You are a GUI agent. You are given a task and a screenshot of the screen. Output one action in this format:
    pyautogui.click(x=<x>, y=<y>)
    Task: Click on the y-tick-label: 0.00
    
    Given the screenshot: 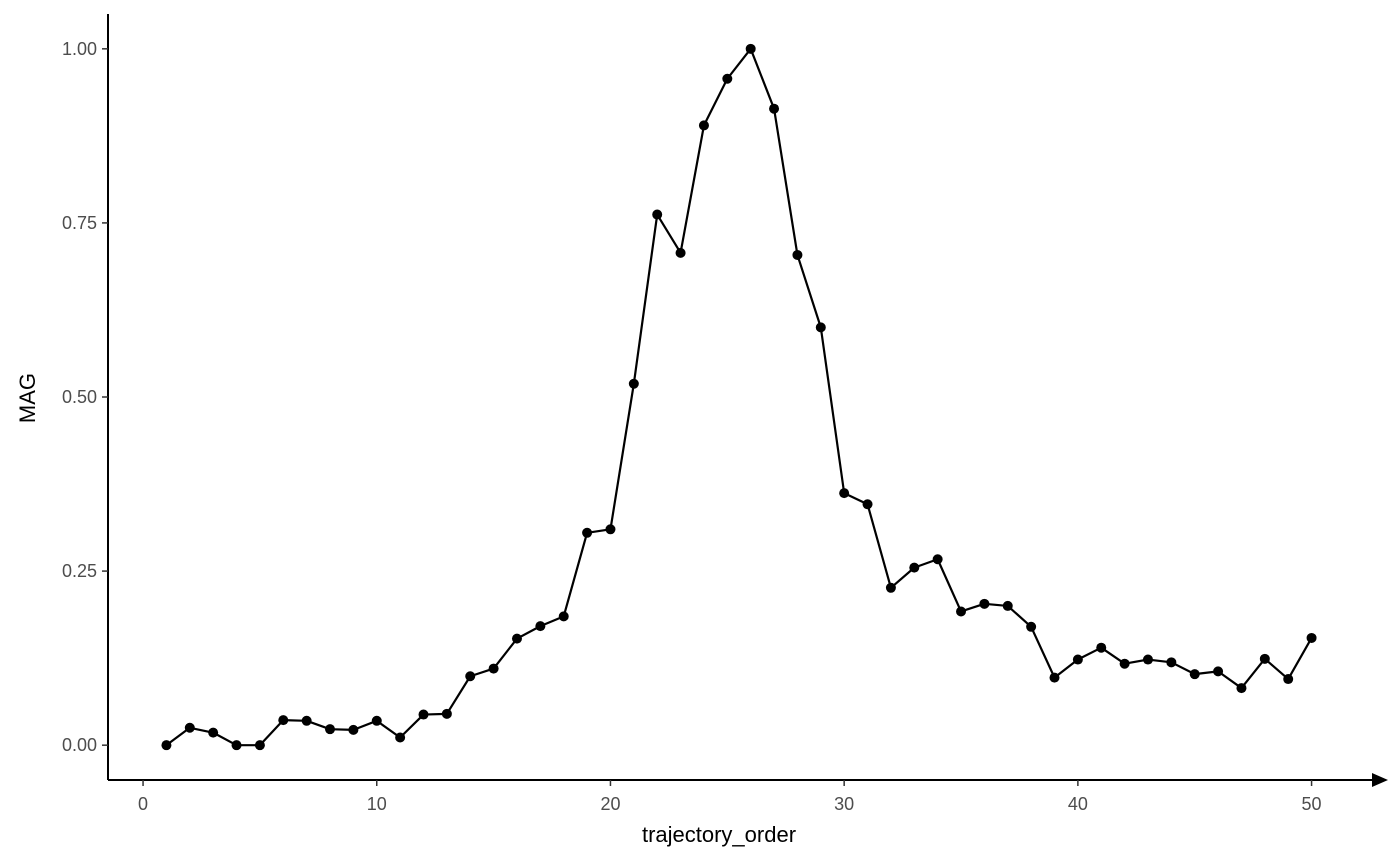 What is the action you would take?
    pyautogui.click(x=79, y=745)
    